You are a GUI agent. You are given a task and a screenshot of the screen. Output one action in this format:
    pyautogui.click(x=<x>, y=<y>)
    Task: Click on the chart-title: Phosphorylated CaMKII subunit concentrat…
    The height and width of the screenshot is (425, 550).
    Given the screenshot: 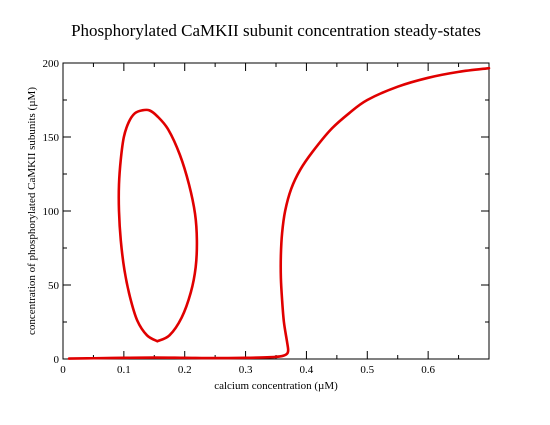 What is the action you would take?
    pyautogui.click(x=276, y=30)
    